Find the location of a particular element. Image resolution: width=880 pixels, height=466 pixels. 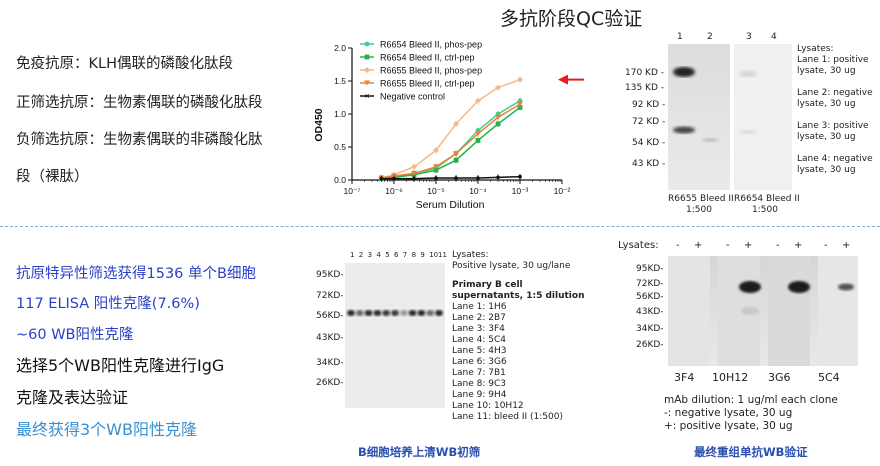

summary-elisa-positive: 117 ELISA 阳性克隆(7.6%) is located at coordinates (108, 304).